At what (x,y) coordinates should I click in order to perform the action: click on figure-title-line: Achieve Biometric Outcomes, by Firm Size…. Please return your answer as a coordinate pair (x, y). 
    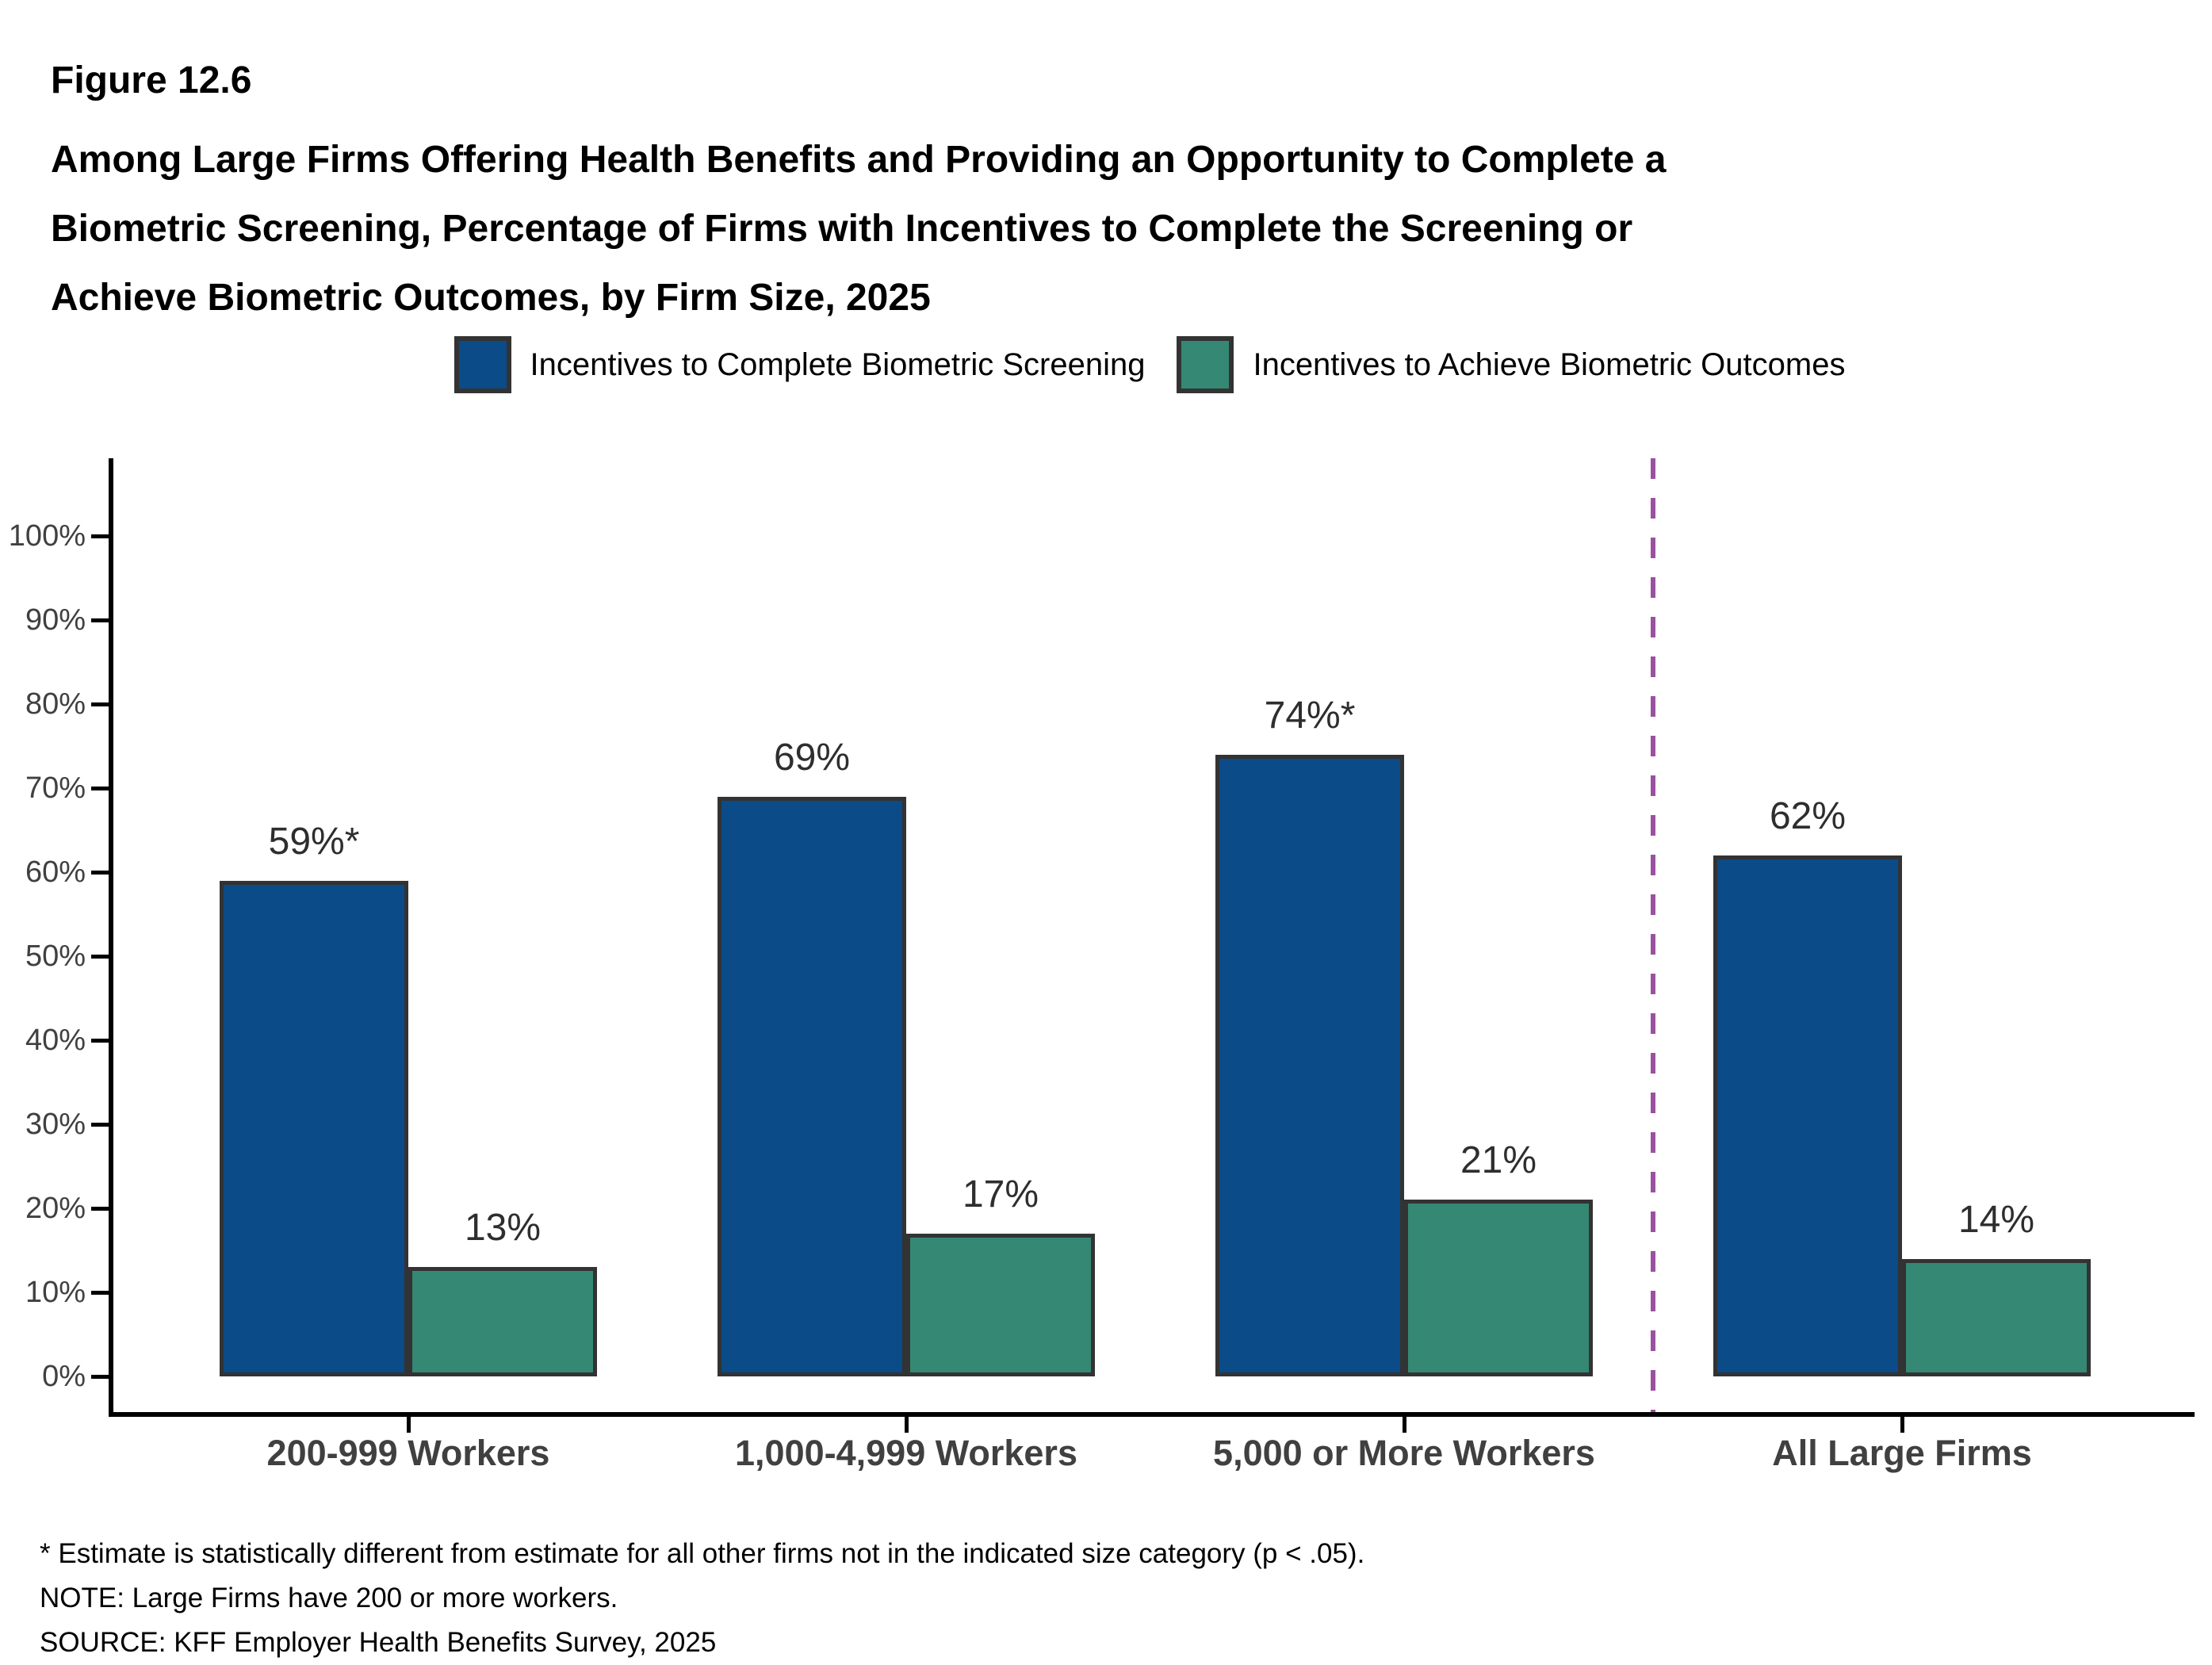
    Looking at the image, I should click on (491, 298).